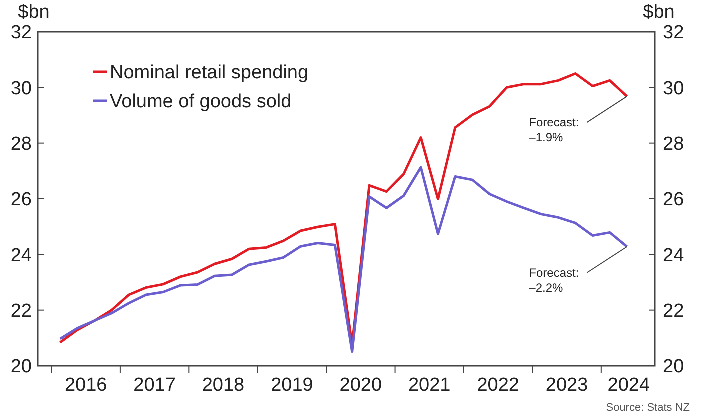 This screenshot has width=704, height=417. What do you see at coordinates (674, 255) in the screenshot?
I see `y2-tick-label: 24` at bounding box center [674, 255].